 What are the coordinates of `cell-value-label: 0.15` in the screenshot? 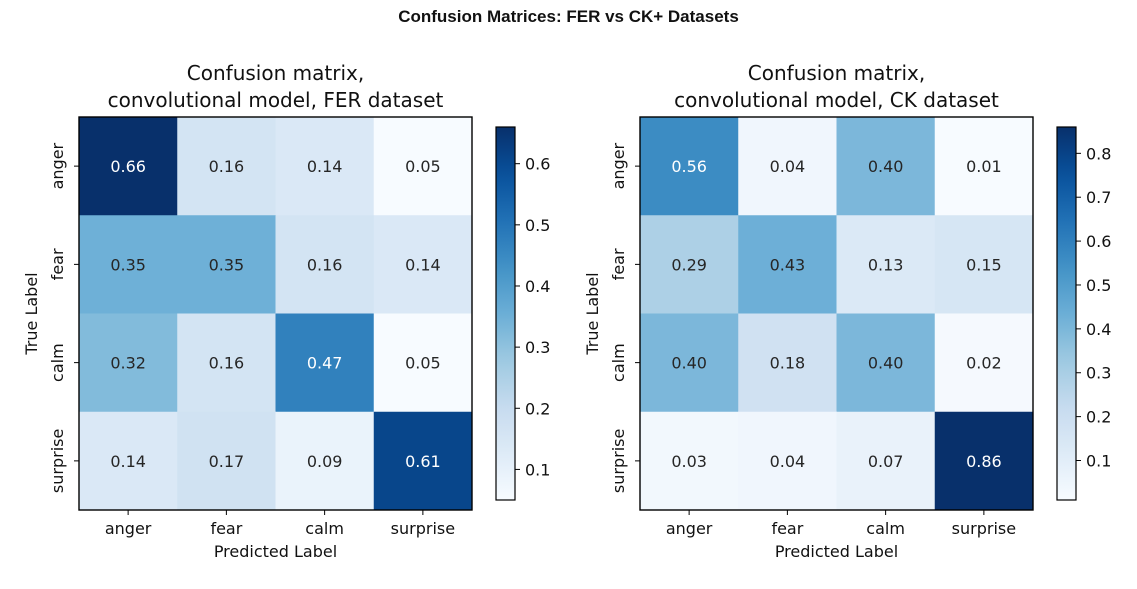 It's located at (984, 264).